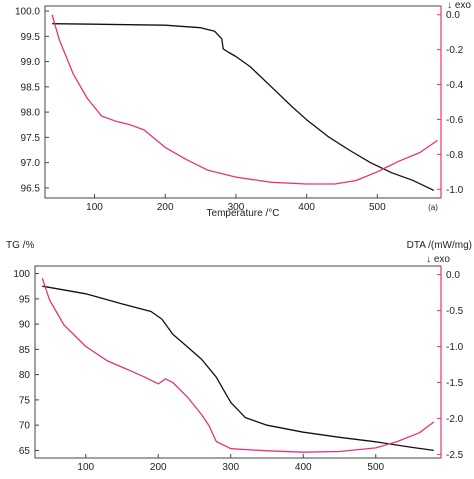 The height and width of the screenshot is (479, 474). What do you see at coordinates (25, 350) in the screenshot?
I see `left-tick-label-1-4: 85` at bounding box center [25, 350].